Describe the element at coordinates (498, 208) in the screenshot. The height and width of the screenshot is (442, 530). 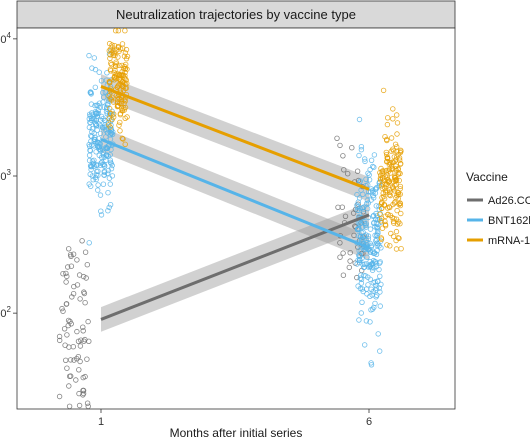
I see `legend: Vaccine Ad26.CO BNT162b mRNA-12` at that location.